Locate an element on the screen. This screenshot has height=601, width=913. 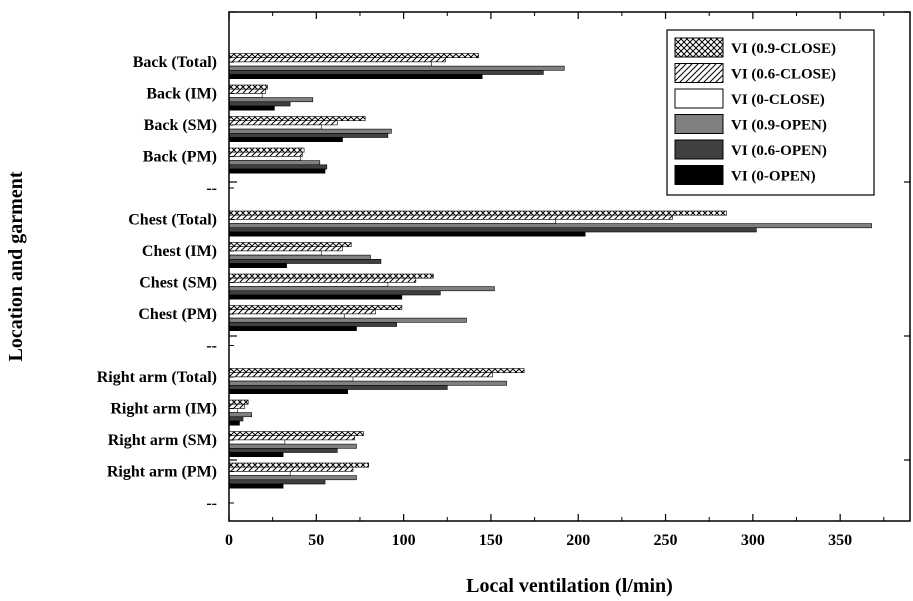
x-tick-label: 300 is located at coordinates (753, 540).